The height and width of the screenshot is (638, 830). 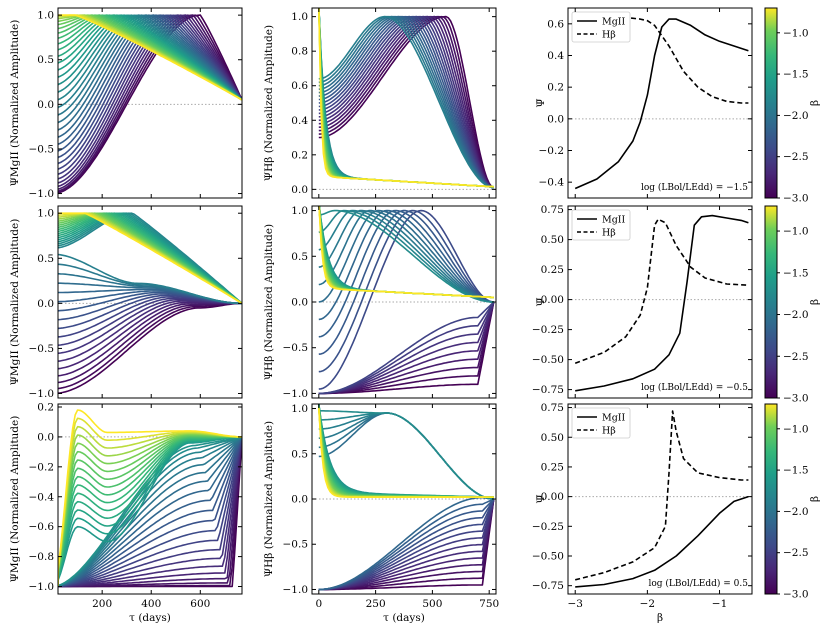 What do you see at coordinates (42, 557) in the screenshot?
I see `y-tick-label: −0.8` at bounding box center [42, 557].